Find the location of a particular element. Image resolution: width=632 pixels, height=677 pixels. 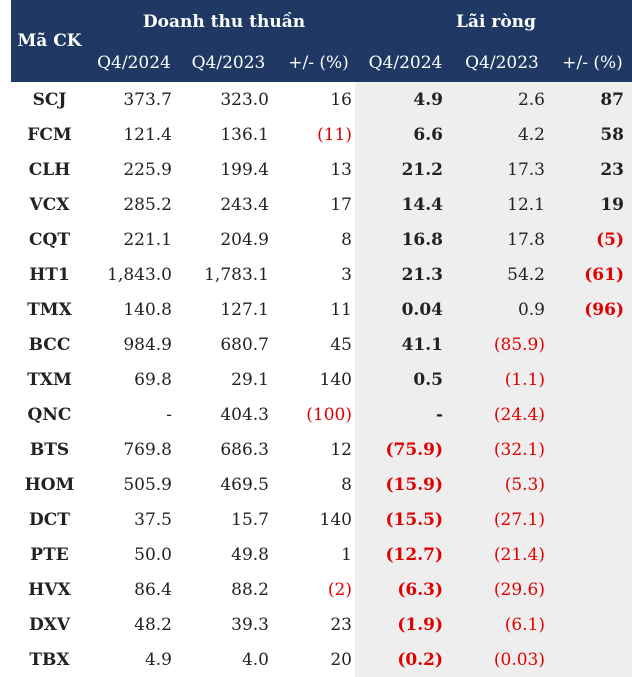

table-row: SCJ 373.7 323.0 16 4.9 2.6 87 is located at coordinates (321, 99).